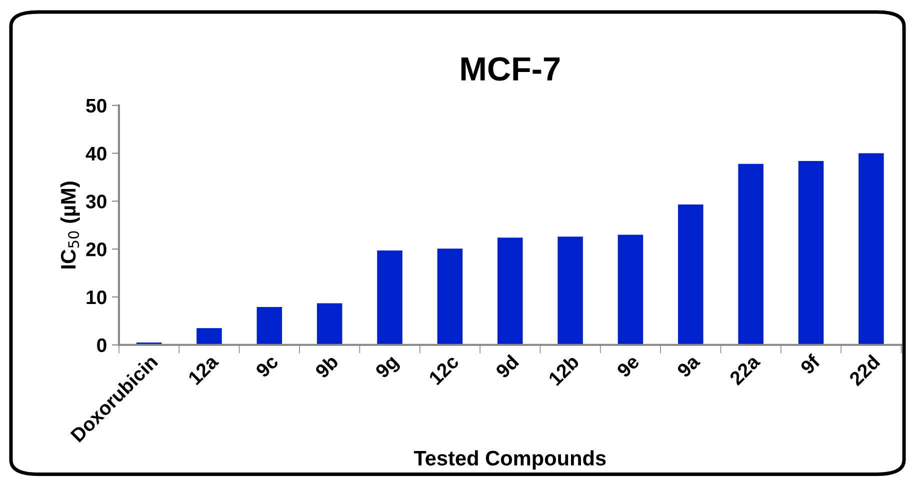  Describe the element at coordinates (688, 365) in the screenshot. I see `x-tick-label: 9a` at that location.